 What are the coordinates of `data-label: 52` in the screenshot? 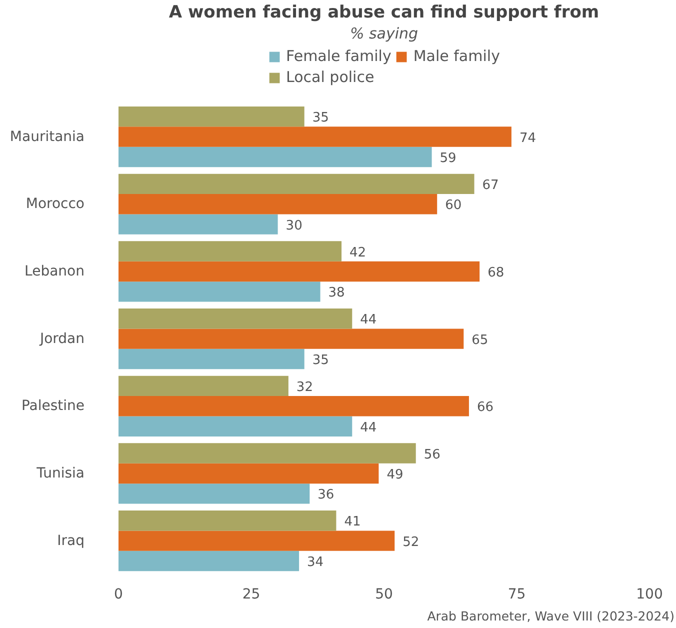 It's located at (411, 542).